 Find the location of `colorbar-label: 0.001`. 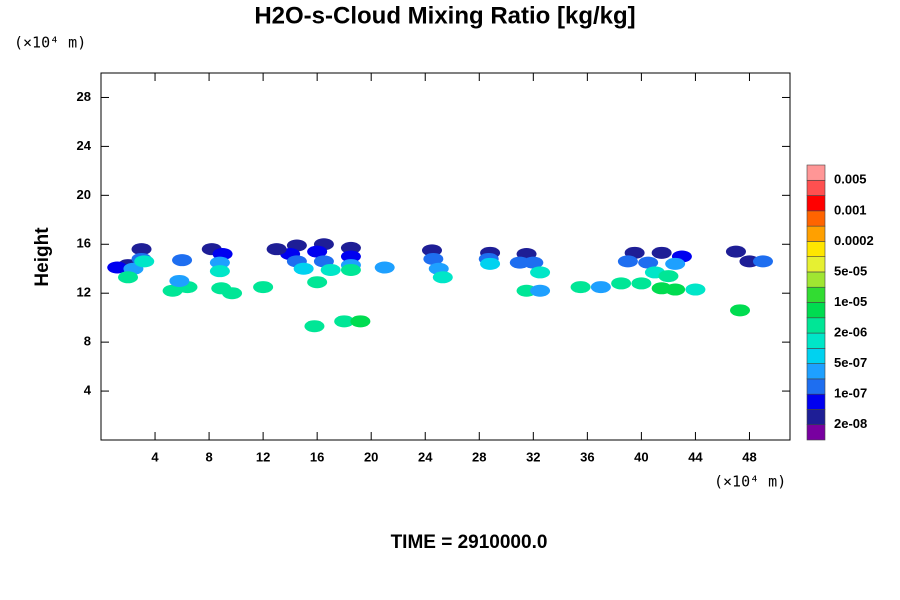

colorbar-label: 0.001 is located at coordinates (850, 209).